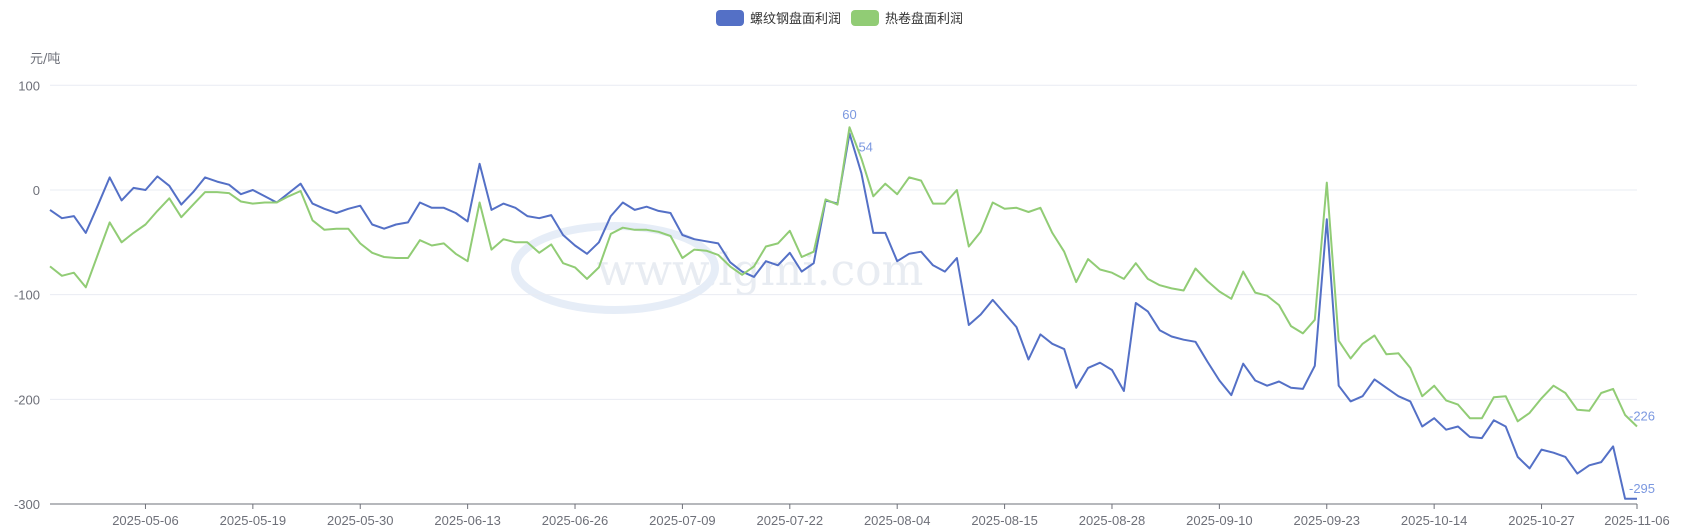 This screenshot has height=532, width=1684. I want to click on data-label: 60, so click(849, 114).